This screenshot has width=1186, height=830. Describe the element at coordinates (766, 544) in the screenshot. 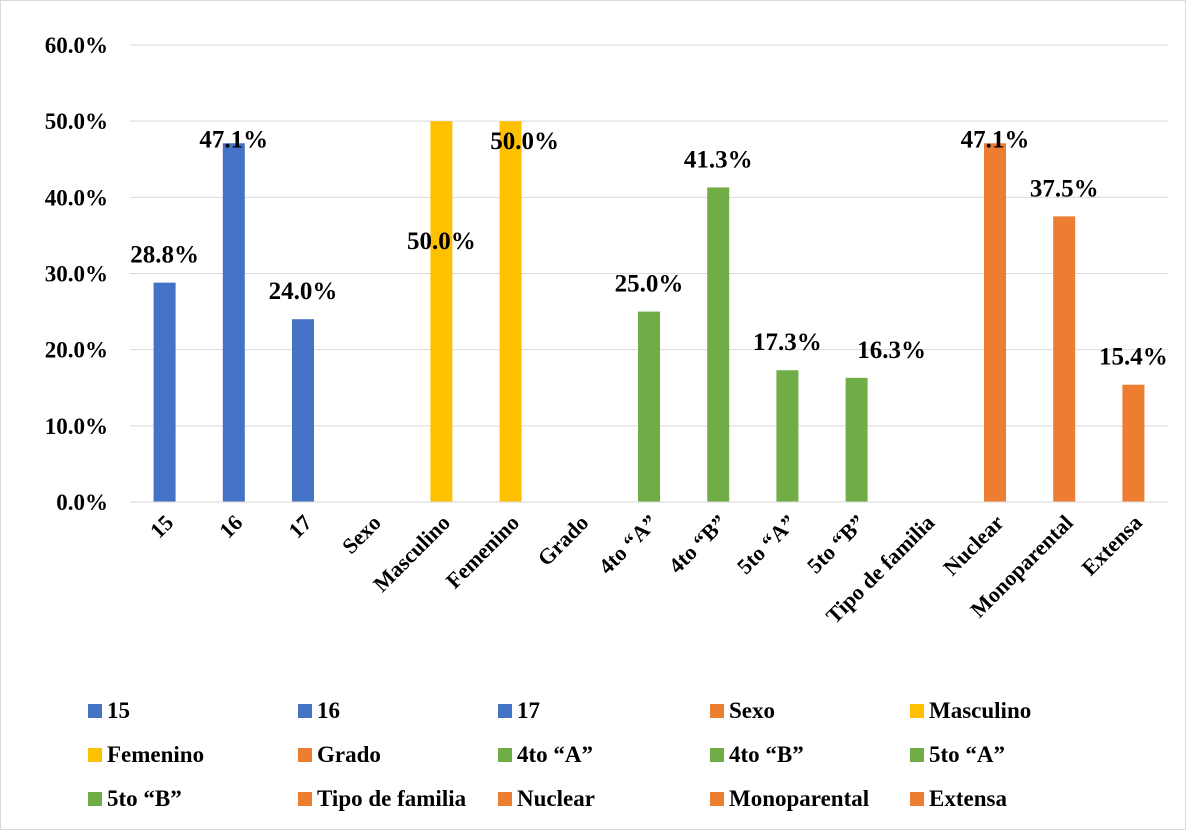

I see `x-tick-label: 5to “A”` at that location.